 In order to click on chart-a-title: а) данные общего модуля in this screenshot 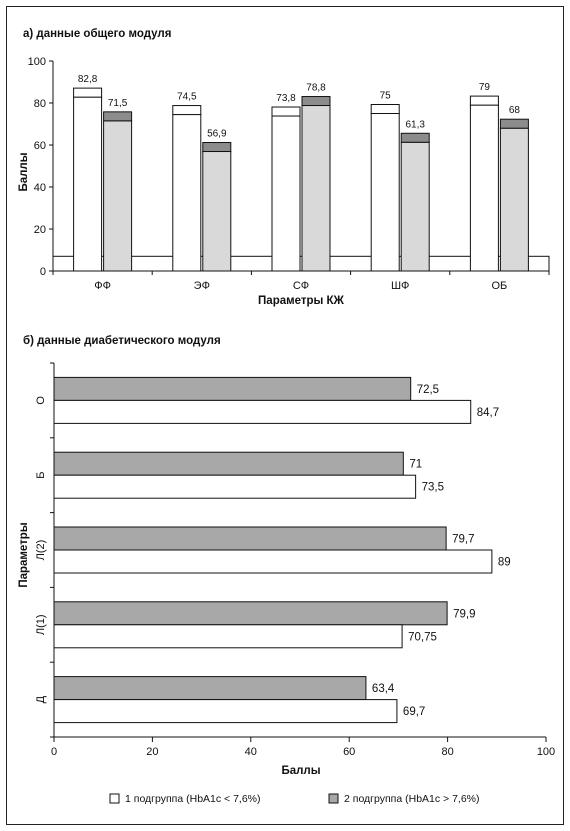, I will do `click(97, 34)`.